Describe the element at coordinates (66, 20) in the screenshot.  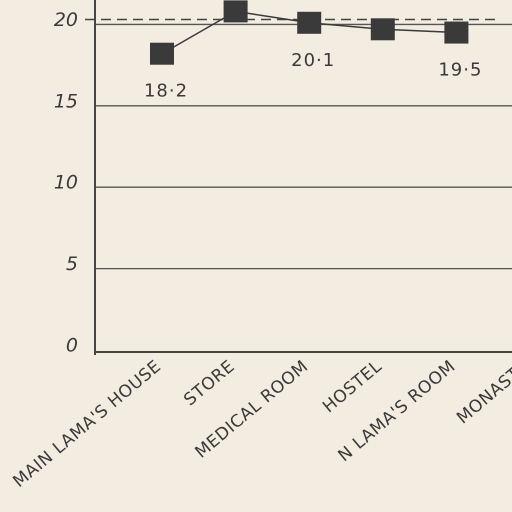
I see `y-tick-label: 20` at that location.